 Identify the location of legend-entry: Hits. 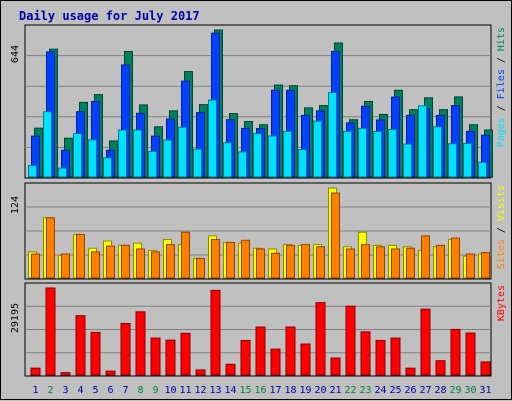
(501, 39).